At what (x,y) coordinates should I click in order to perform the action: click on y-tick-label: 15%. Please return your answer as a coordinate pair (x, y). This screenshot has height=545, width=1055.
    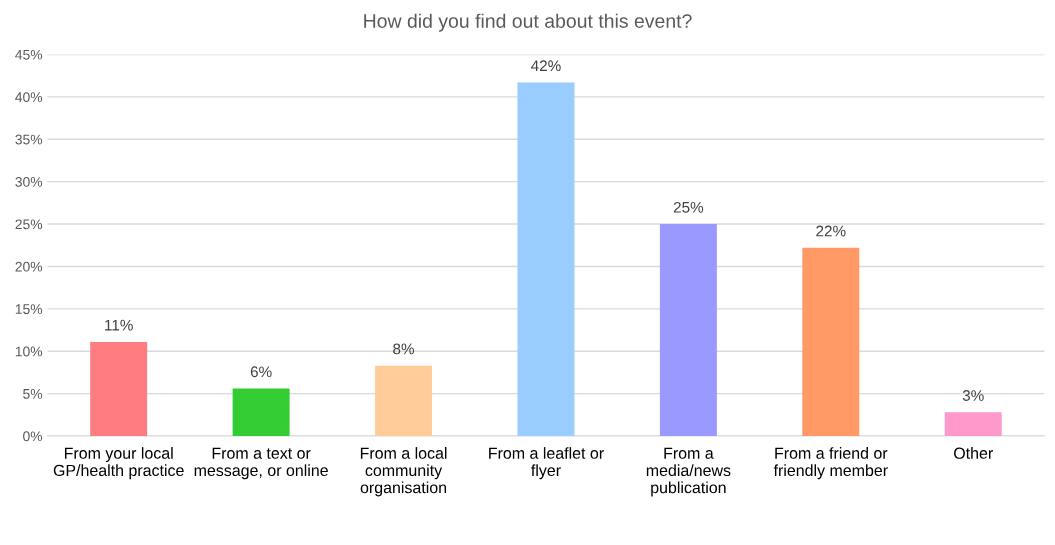
    Looking at the image, I should click on (29, 309).